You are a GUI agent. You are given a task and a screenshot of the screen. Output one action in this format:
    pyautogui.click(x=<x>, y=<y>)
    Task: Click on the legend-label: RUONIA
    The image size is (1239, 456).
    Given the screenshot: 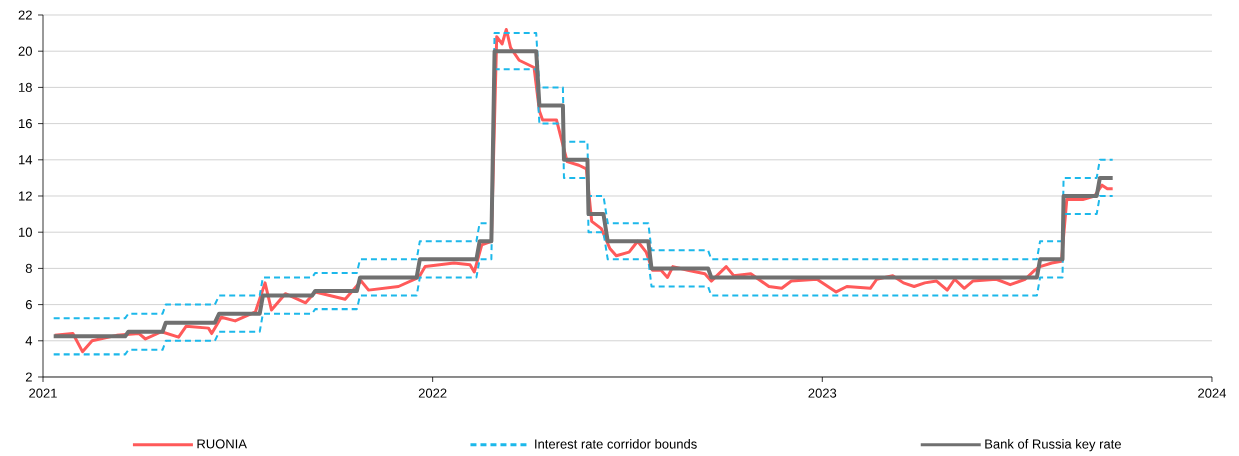 What is the action you would take?
    pyautogui.click(x=222, y=444)
    